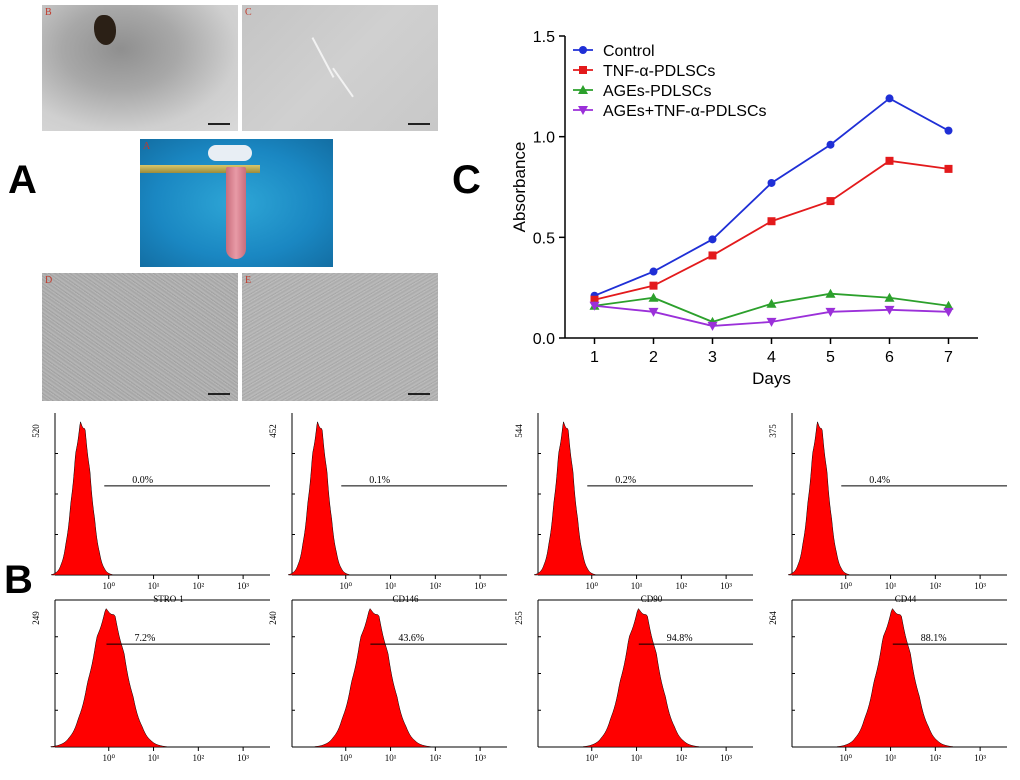 The image size is (1020, 780). I want to click on legend-item: TNF-α-PDLSCs, so click(644, 71).